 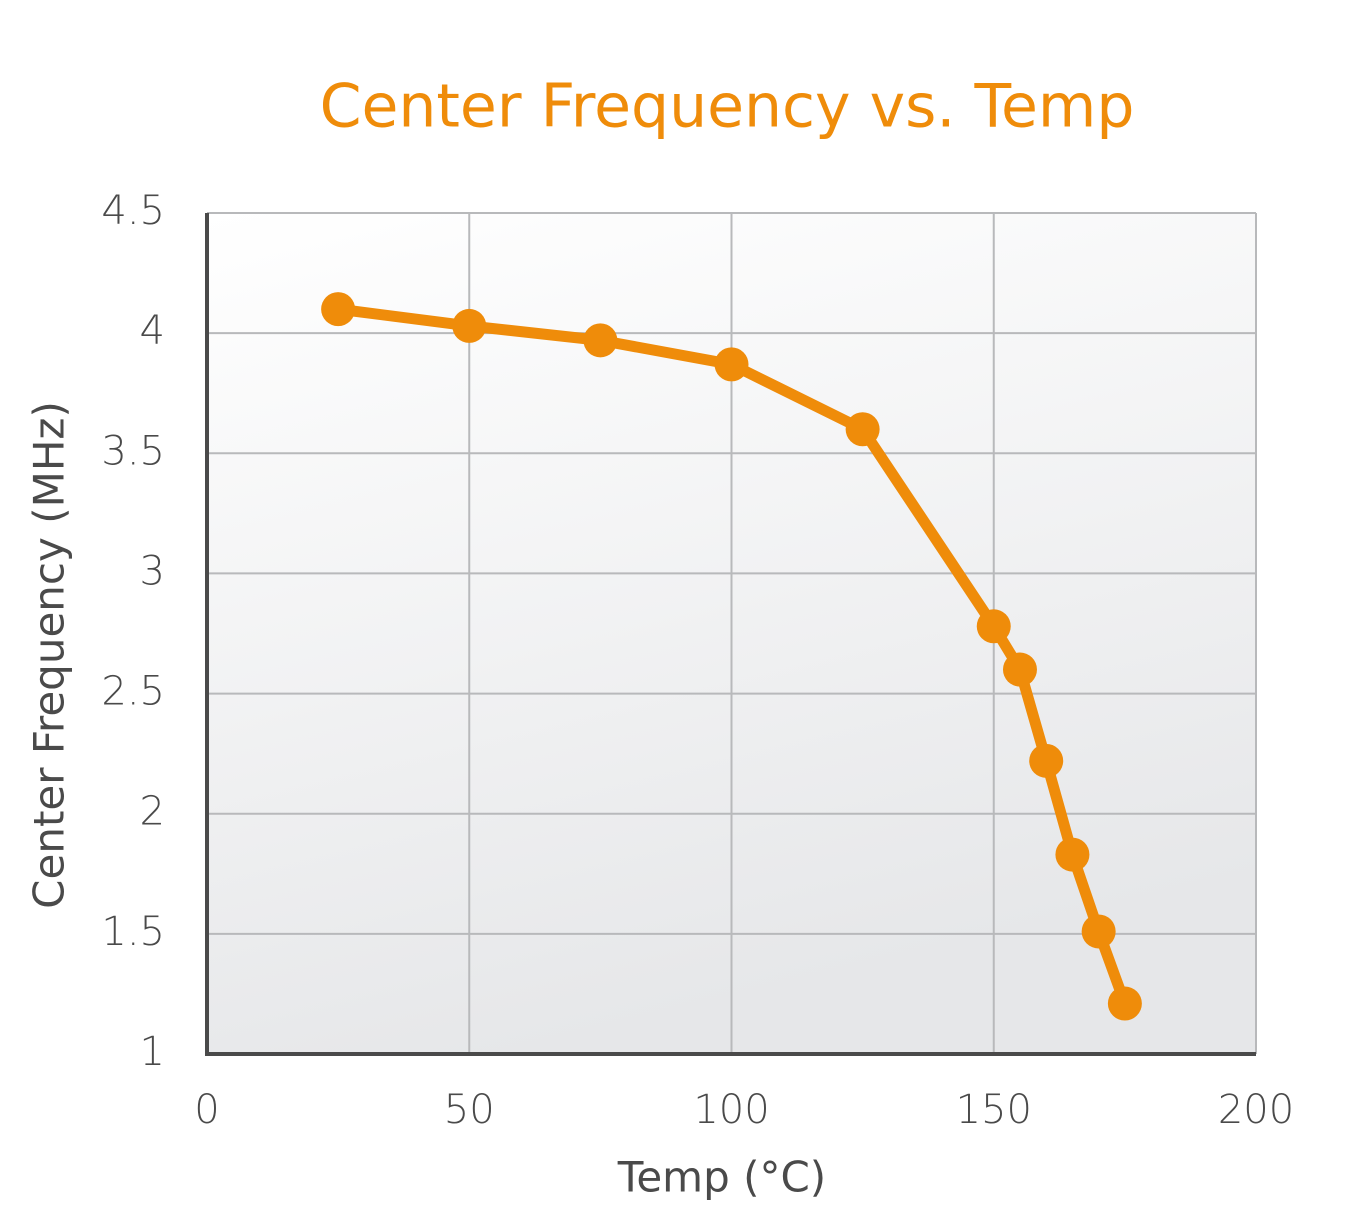 What do you see at coordinates (1256, 1110) in the screenshot?
I see `x-tick-label: 200` at bounding box center [1256, 1110].